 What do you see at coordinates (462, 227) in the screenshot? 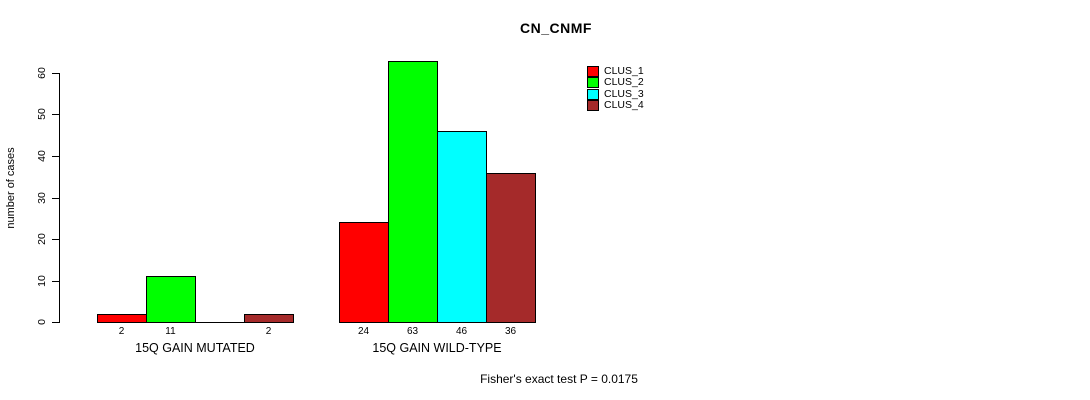
I see `bar-clus_3-group2` at bounding box center [462, 227].